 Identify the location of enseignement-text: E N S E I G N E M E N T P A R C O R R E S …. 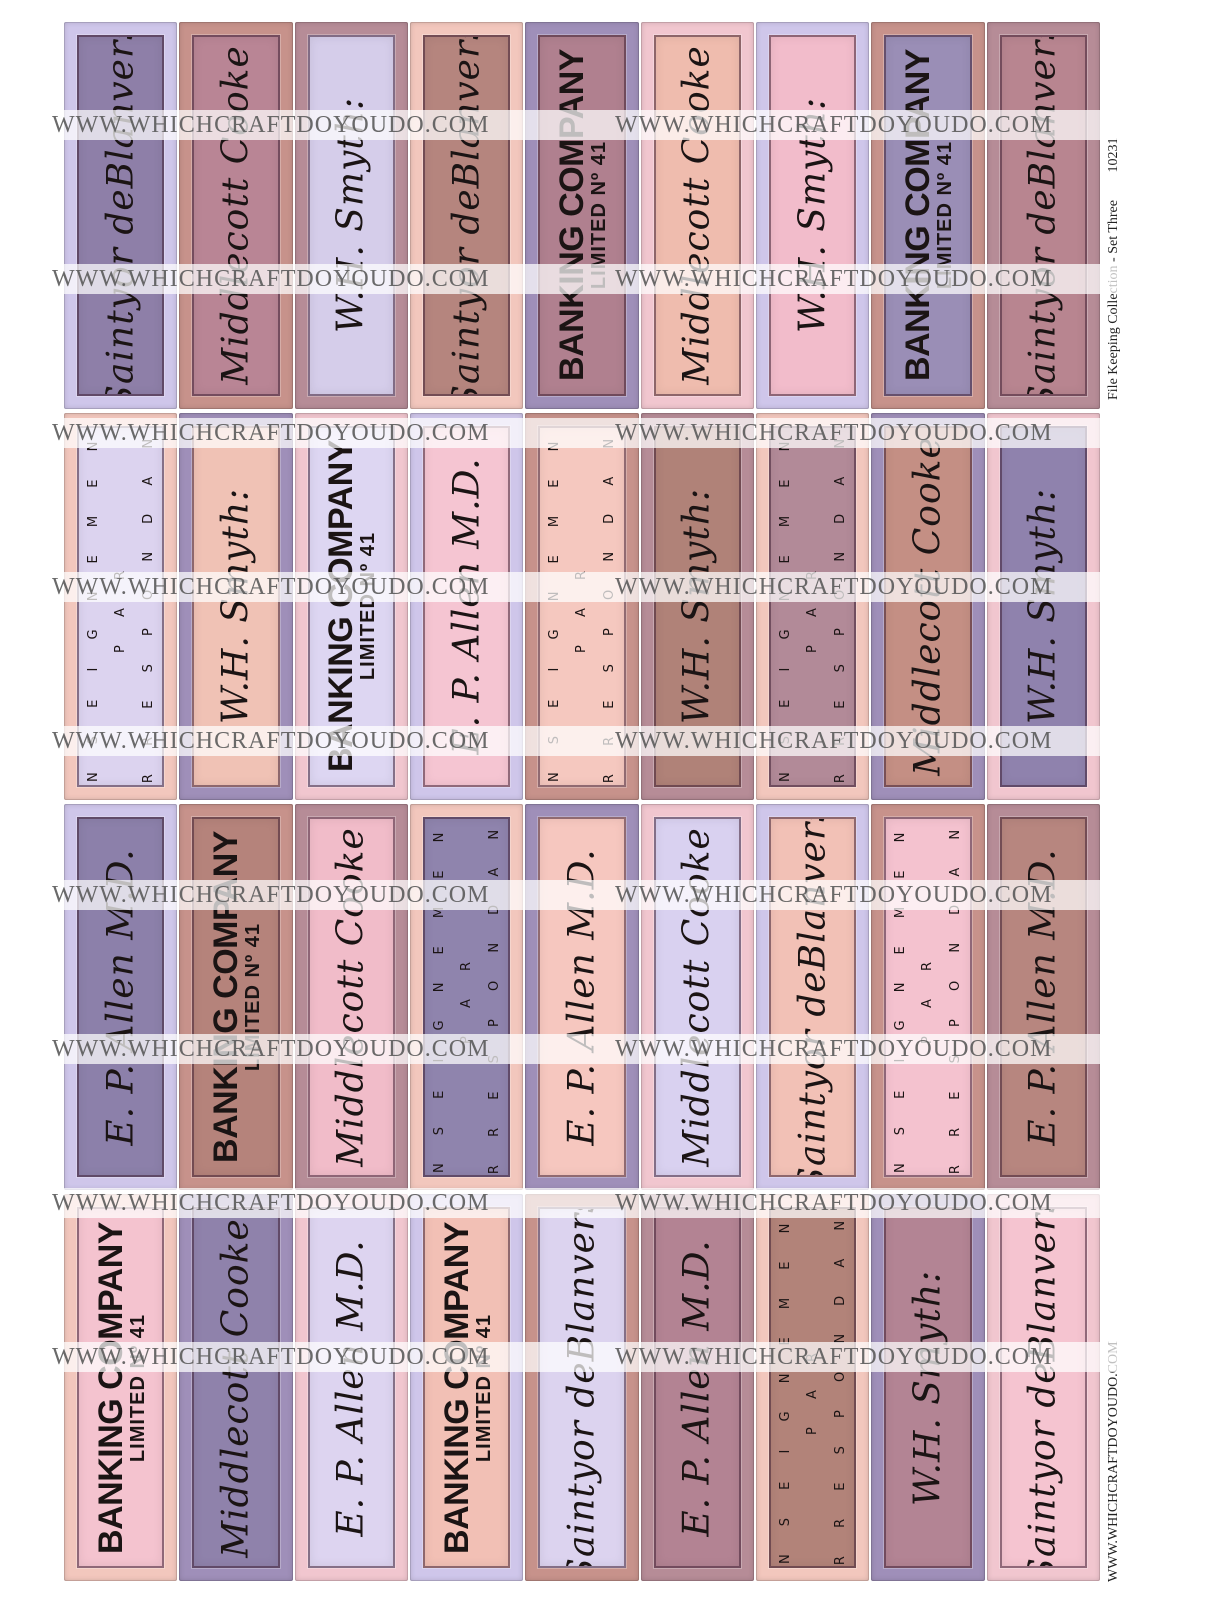
(928, 997).